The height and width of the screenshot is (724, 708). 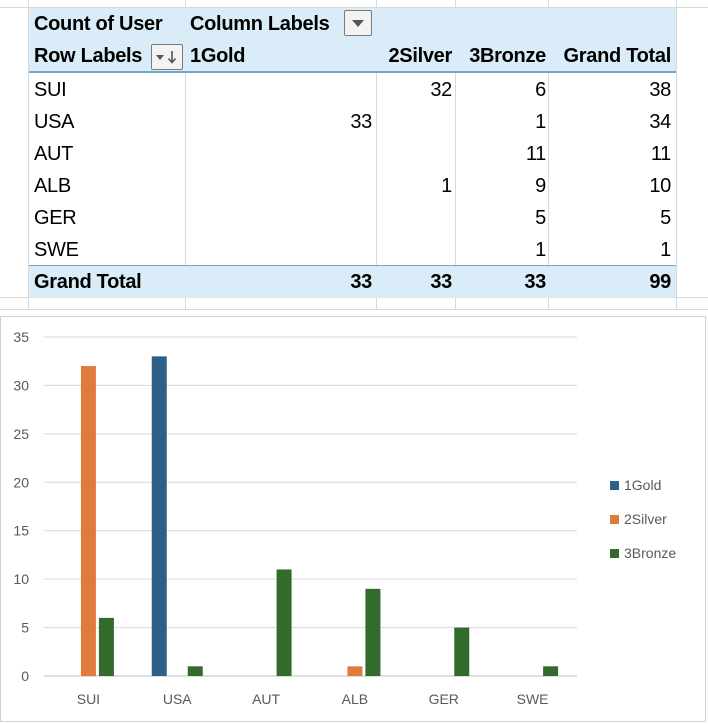 I want to click on cell-total: 10, so click(x=660, y=186).